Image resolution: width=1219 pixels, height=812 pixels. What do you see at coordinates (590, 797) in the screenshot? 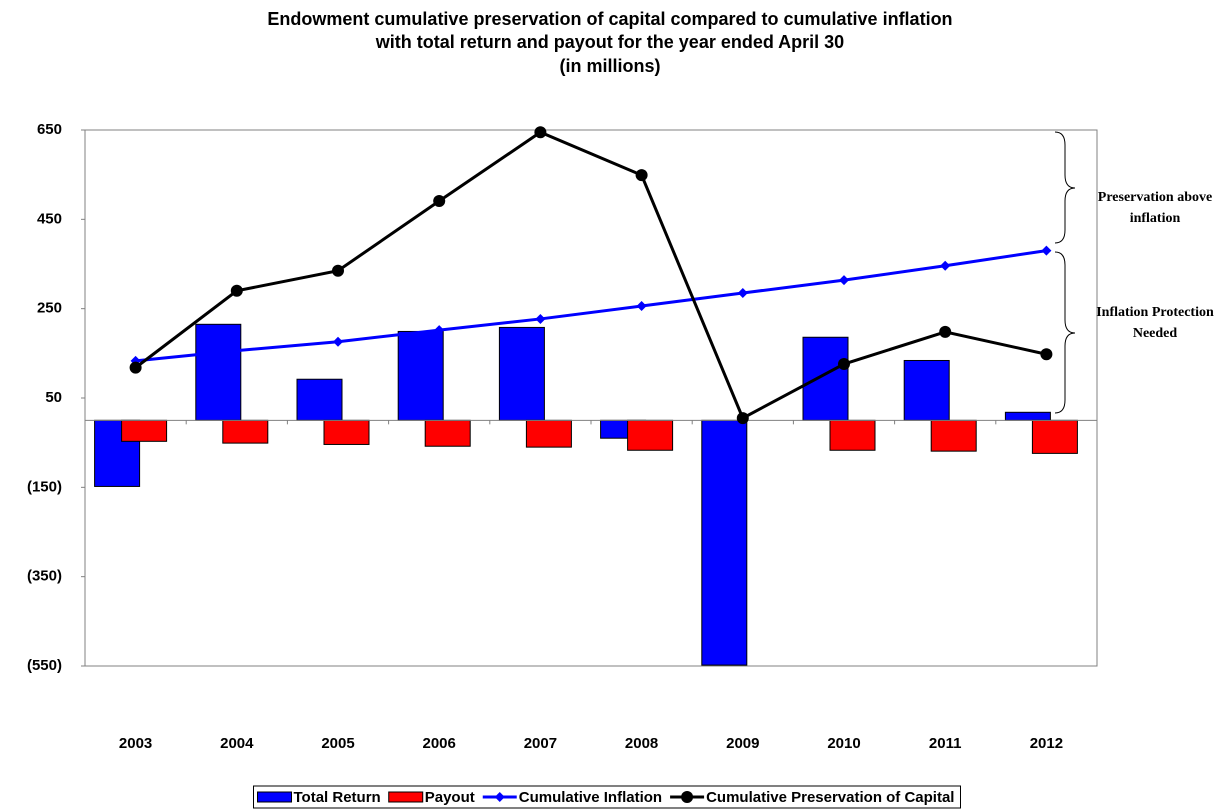
I see `legend-label: Cumulative Inflation` at bounding box center [590, 797].